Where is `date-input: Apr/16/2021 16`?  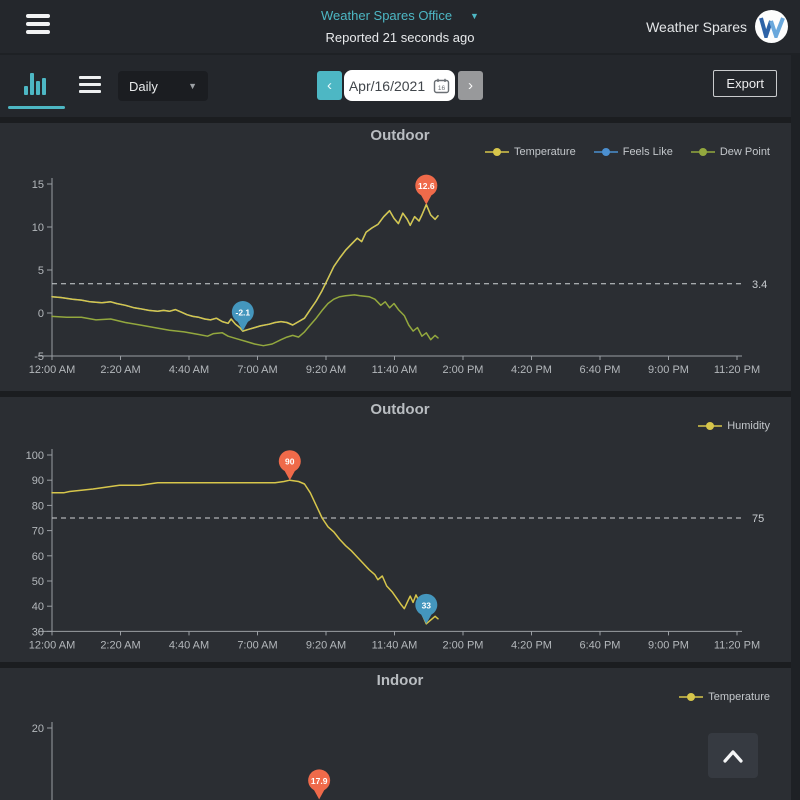 date-input: Apr/16/2021 16 is located at coordinates (399, 85).